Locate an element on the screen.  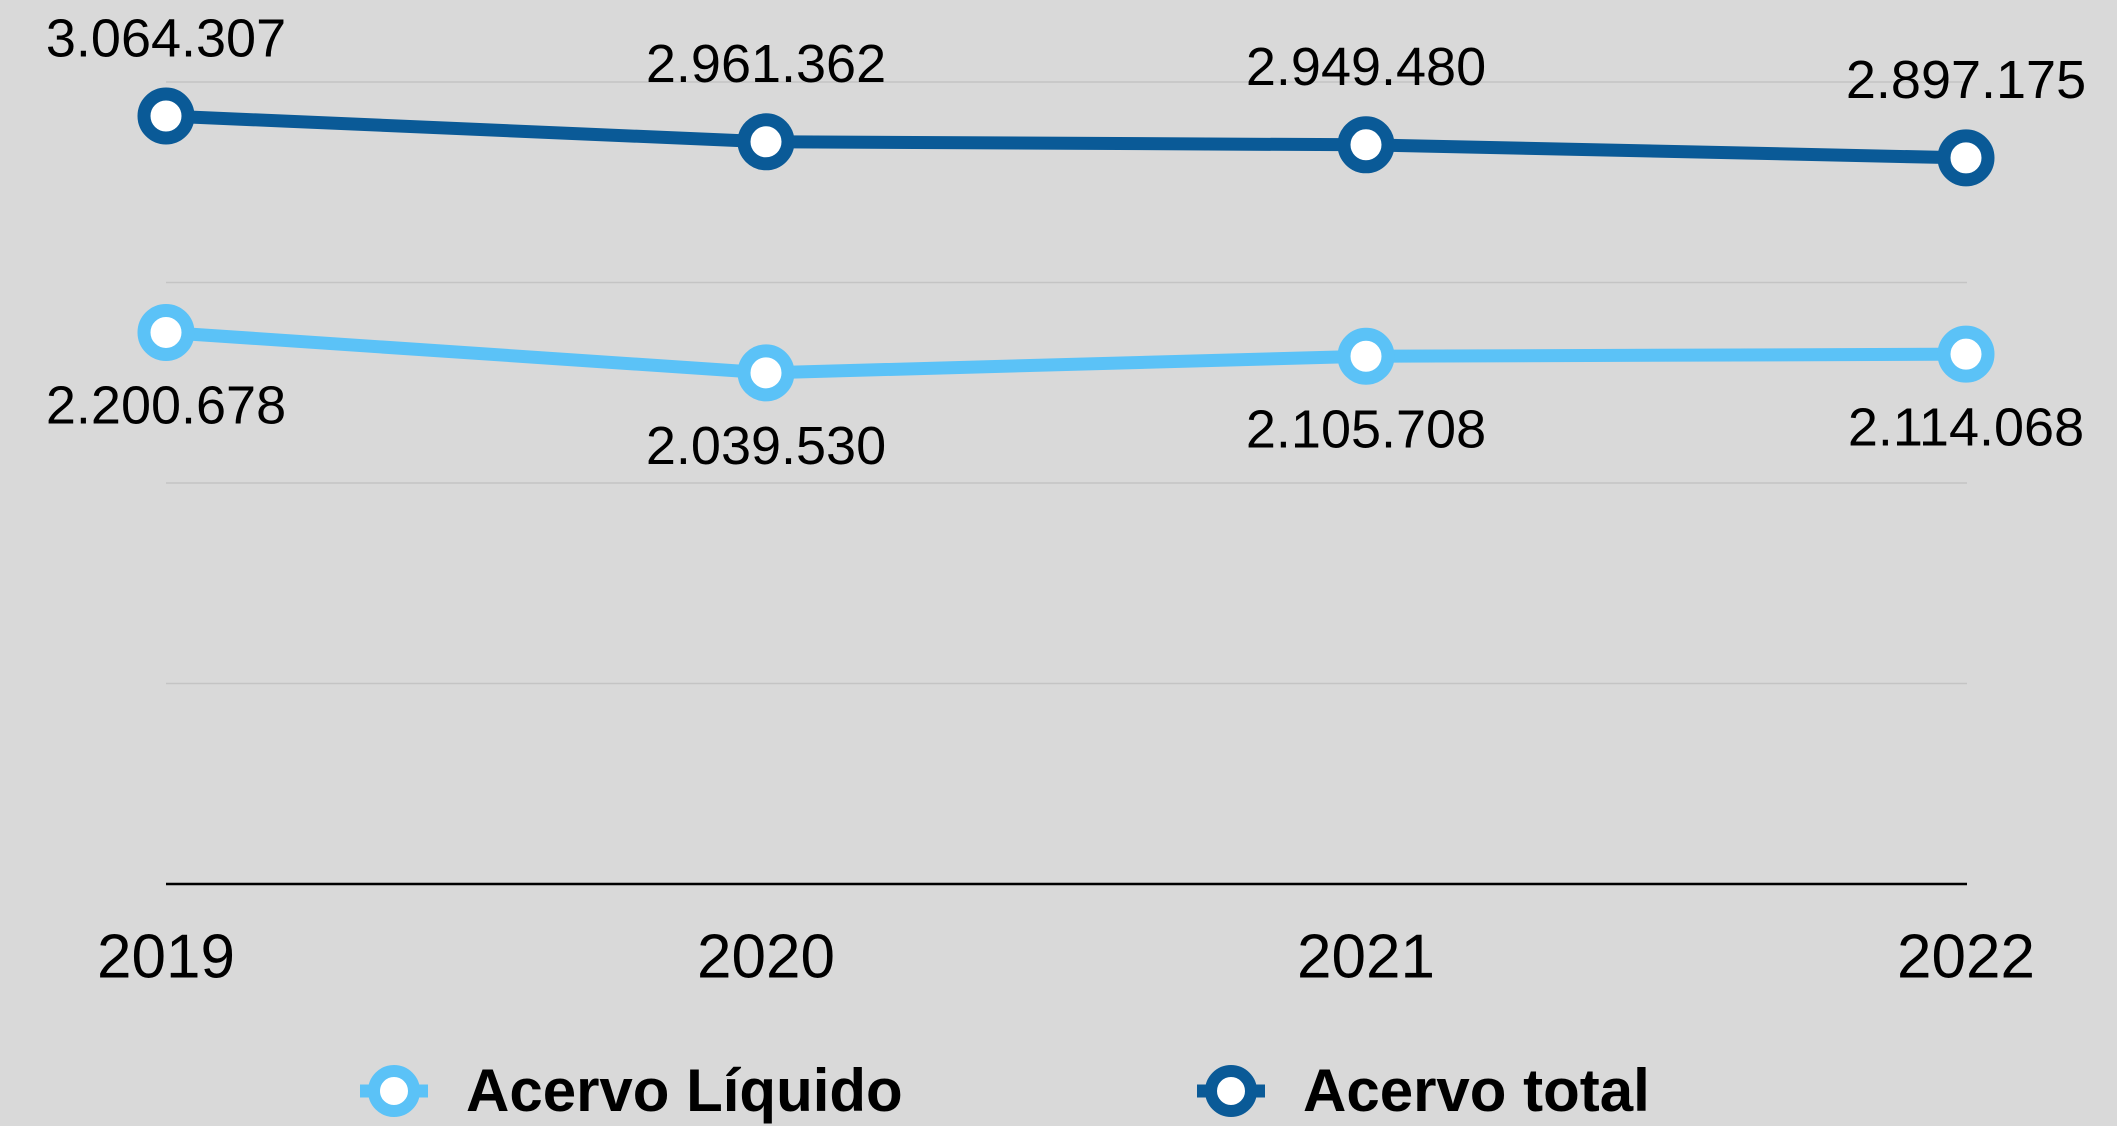
data-label: 2.114.068 is located at coordinates (1966, 427).